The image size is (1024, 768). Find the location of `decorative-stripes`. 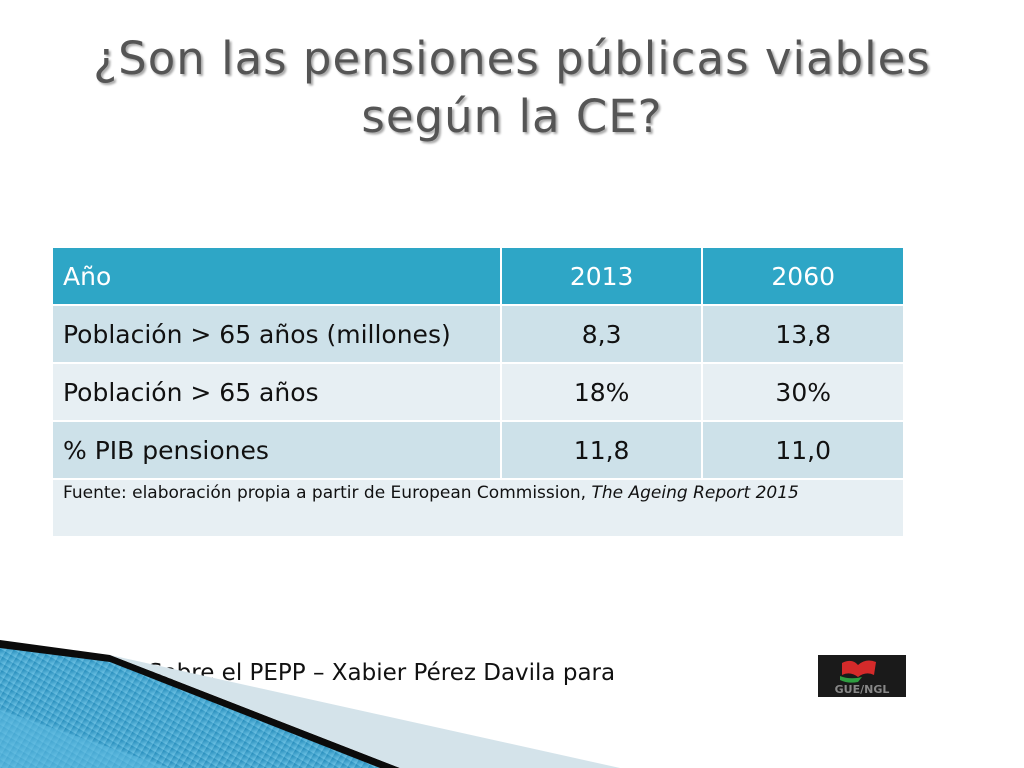

decorative-stripes is located at coordinates (310, 704).